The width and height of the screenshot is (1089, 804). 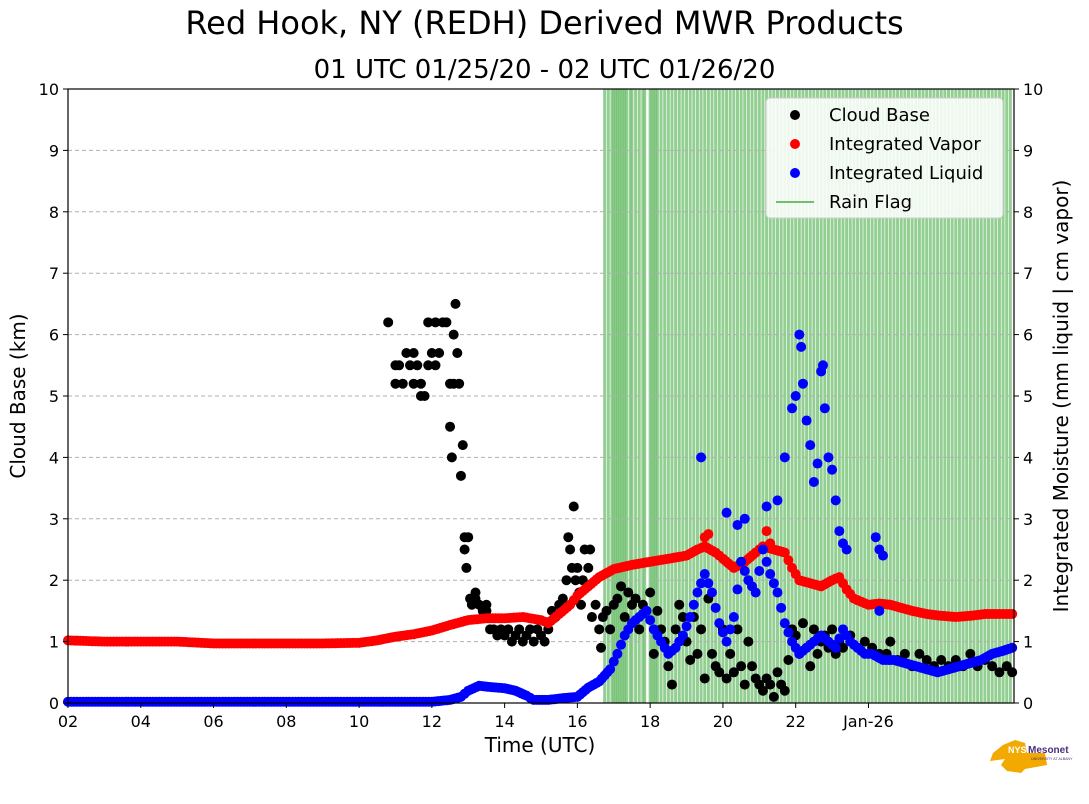 What do you see at coordinates (1028, 396) in the screenshot?
I see `y-tick-label-right: 5` at bounding box center [1028, 396].